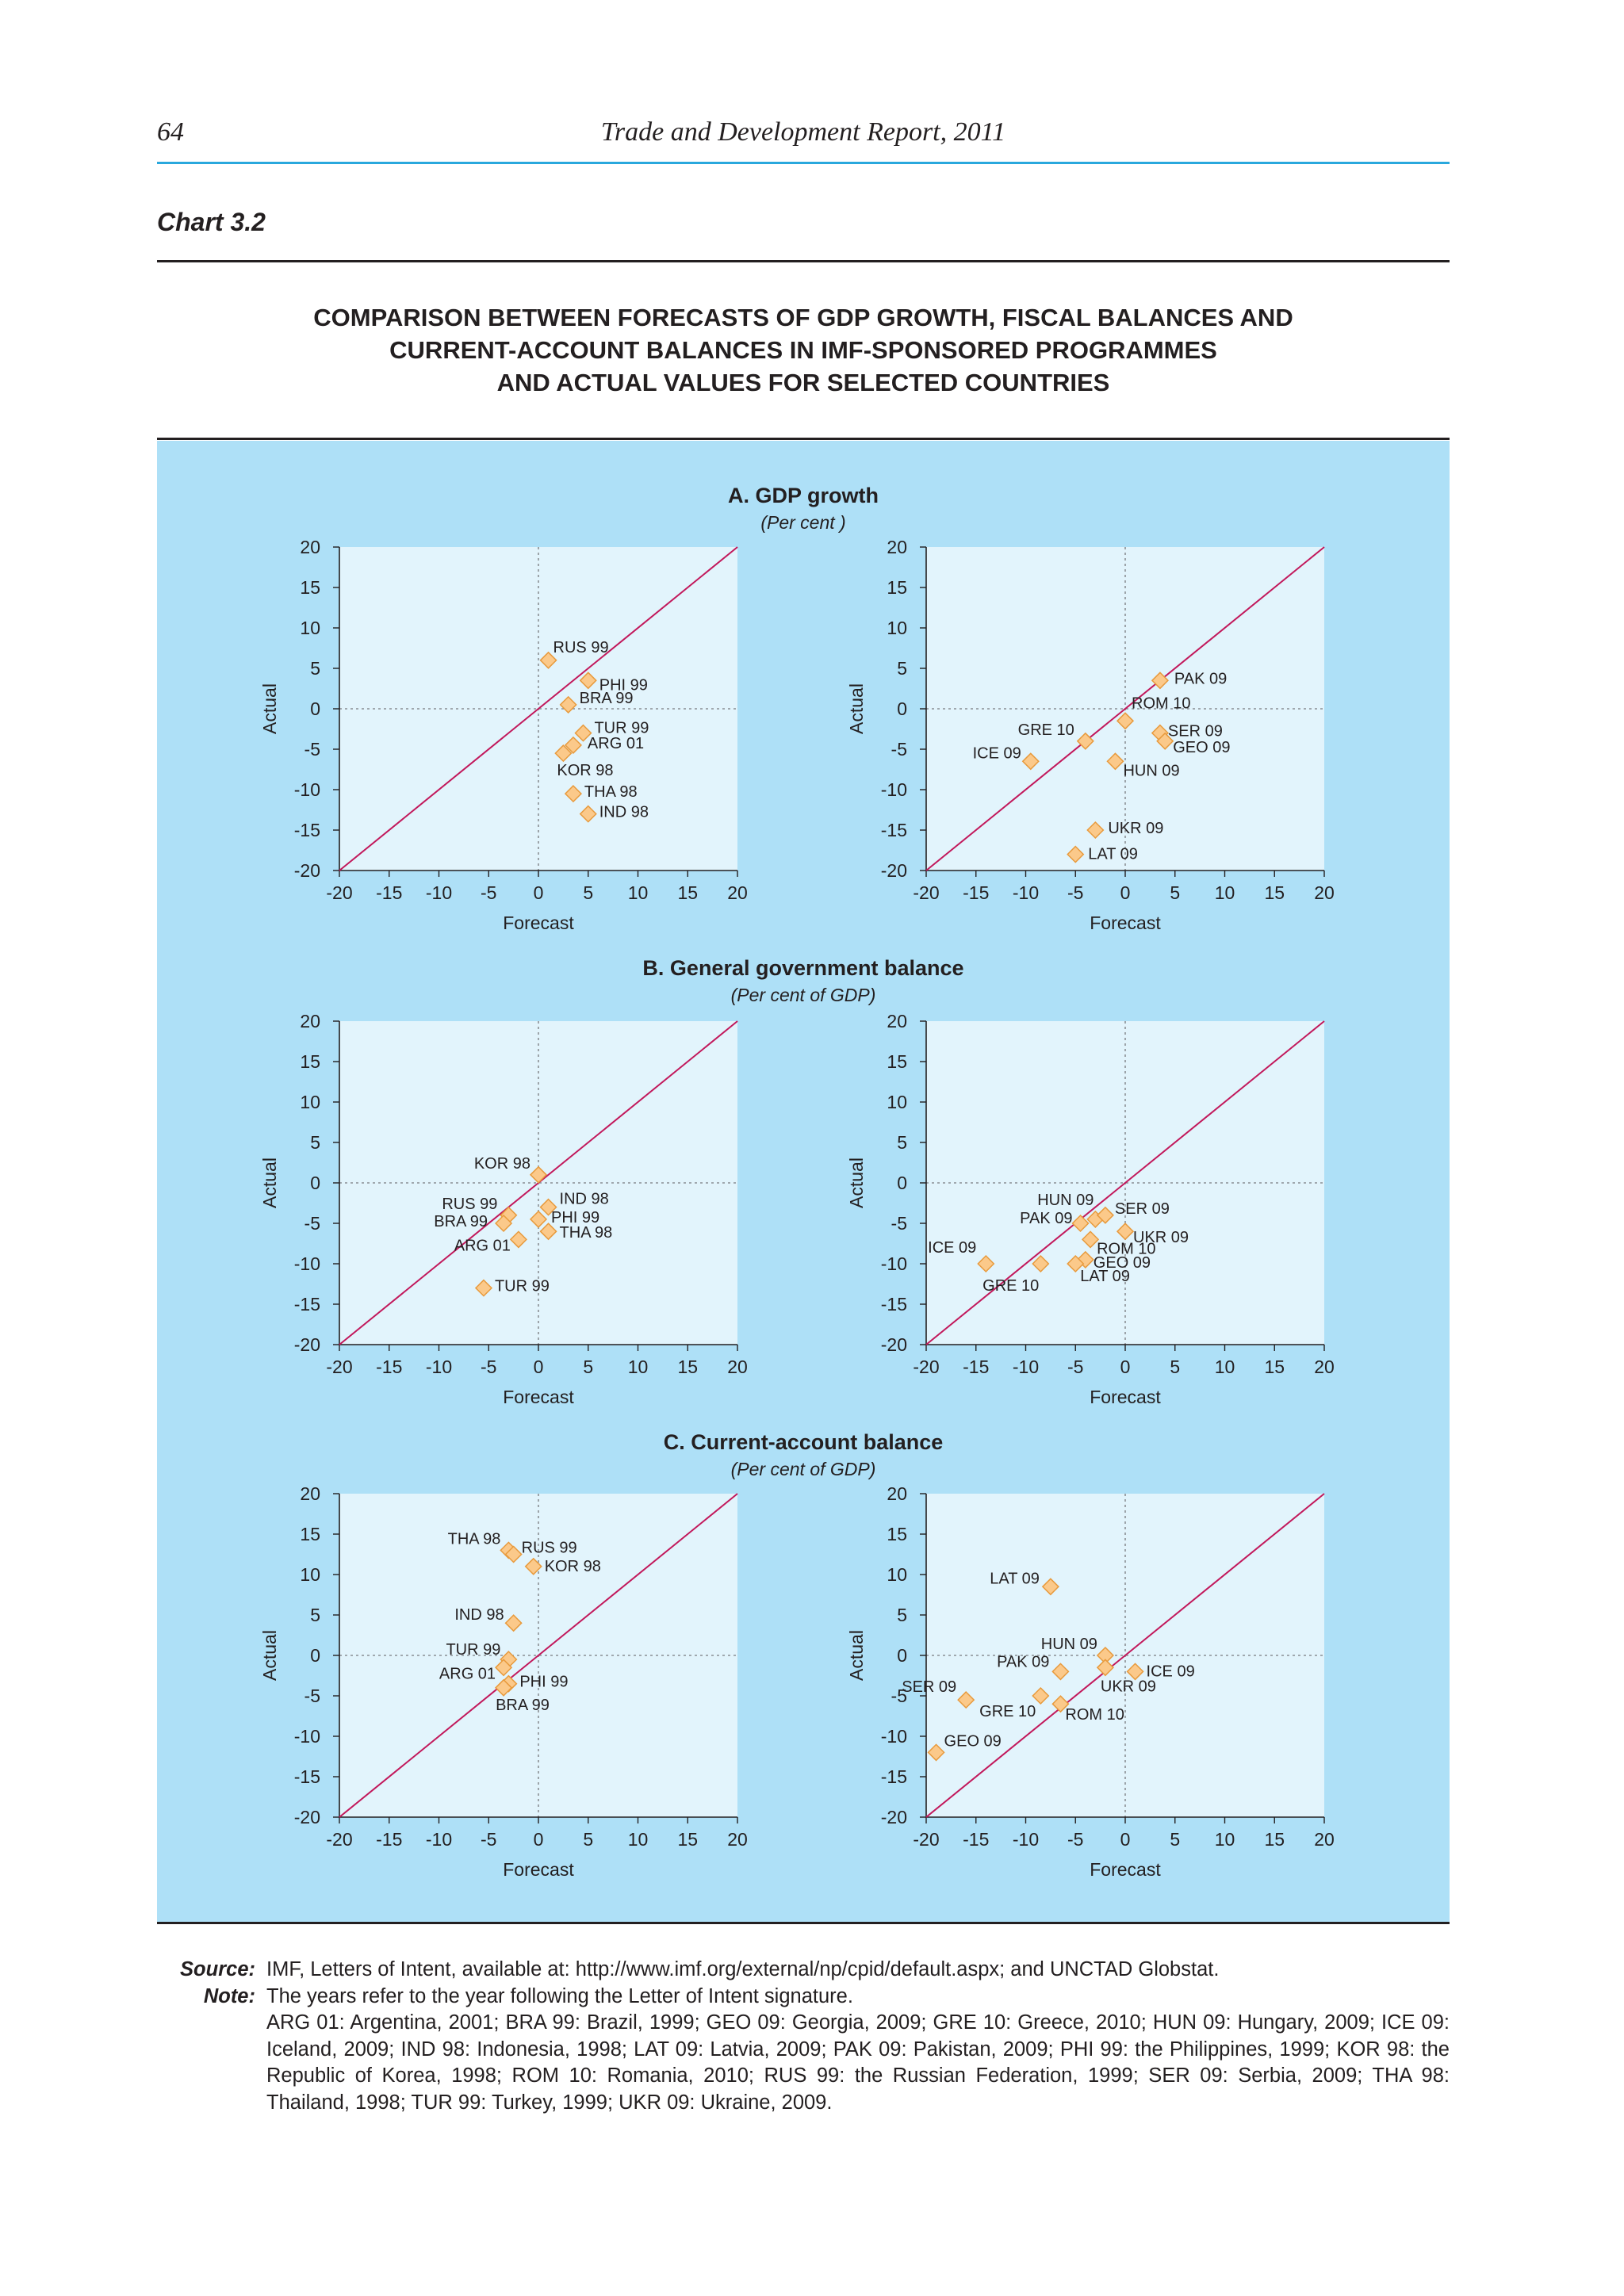  What do you see at coordinates (973, 1741) in the screenshot?
I see `data-point-label: GEO 09` at bounding box center [973, 1741].